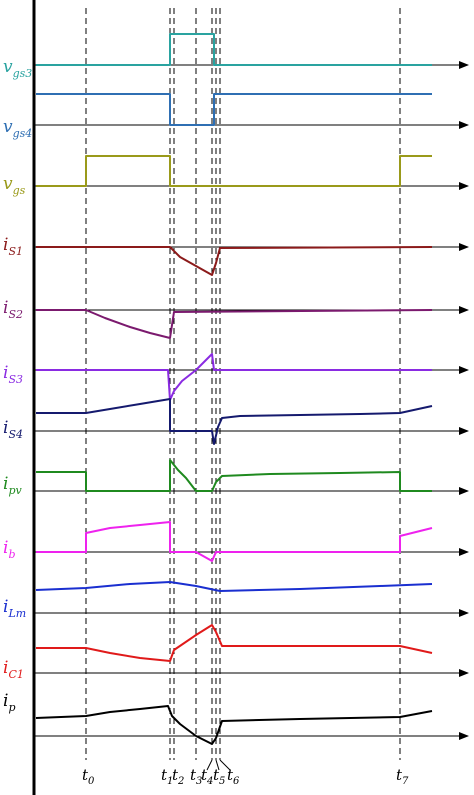 The image size is (474, 795). Describe the element at coordinates (13, 374) in the screenshot. I see `label-iS3: iS3` at that location.